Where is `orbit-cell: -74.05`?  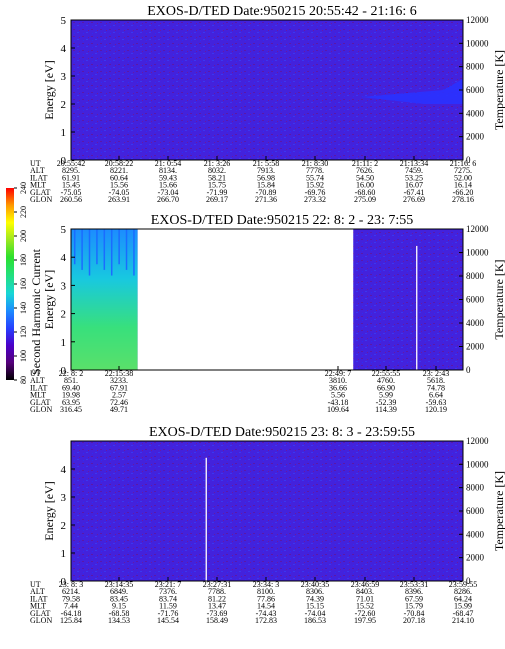
orbit-cell: -74.05 is located at coordinates (119, 192).